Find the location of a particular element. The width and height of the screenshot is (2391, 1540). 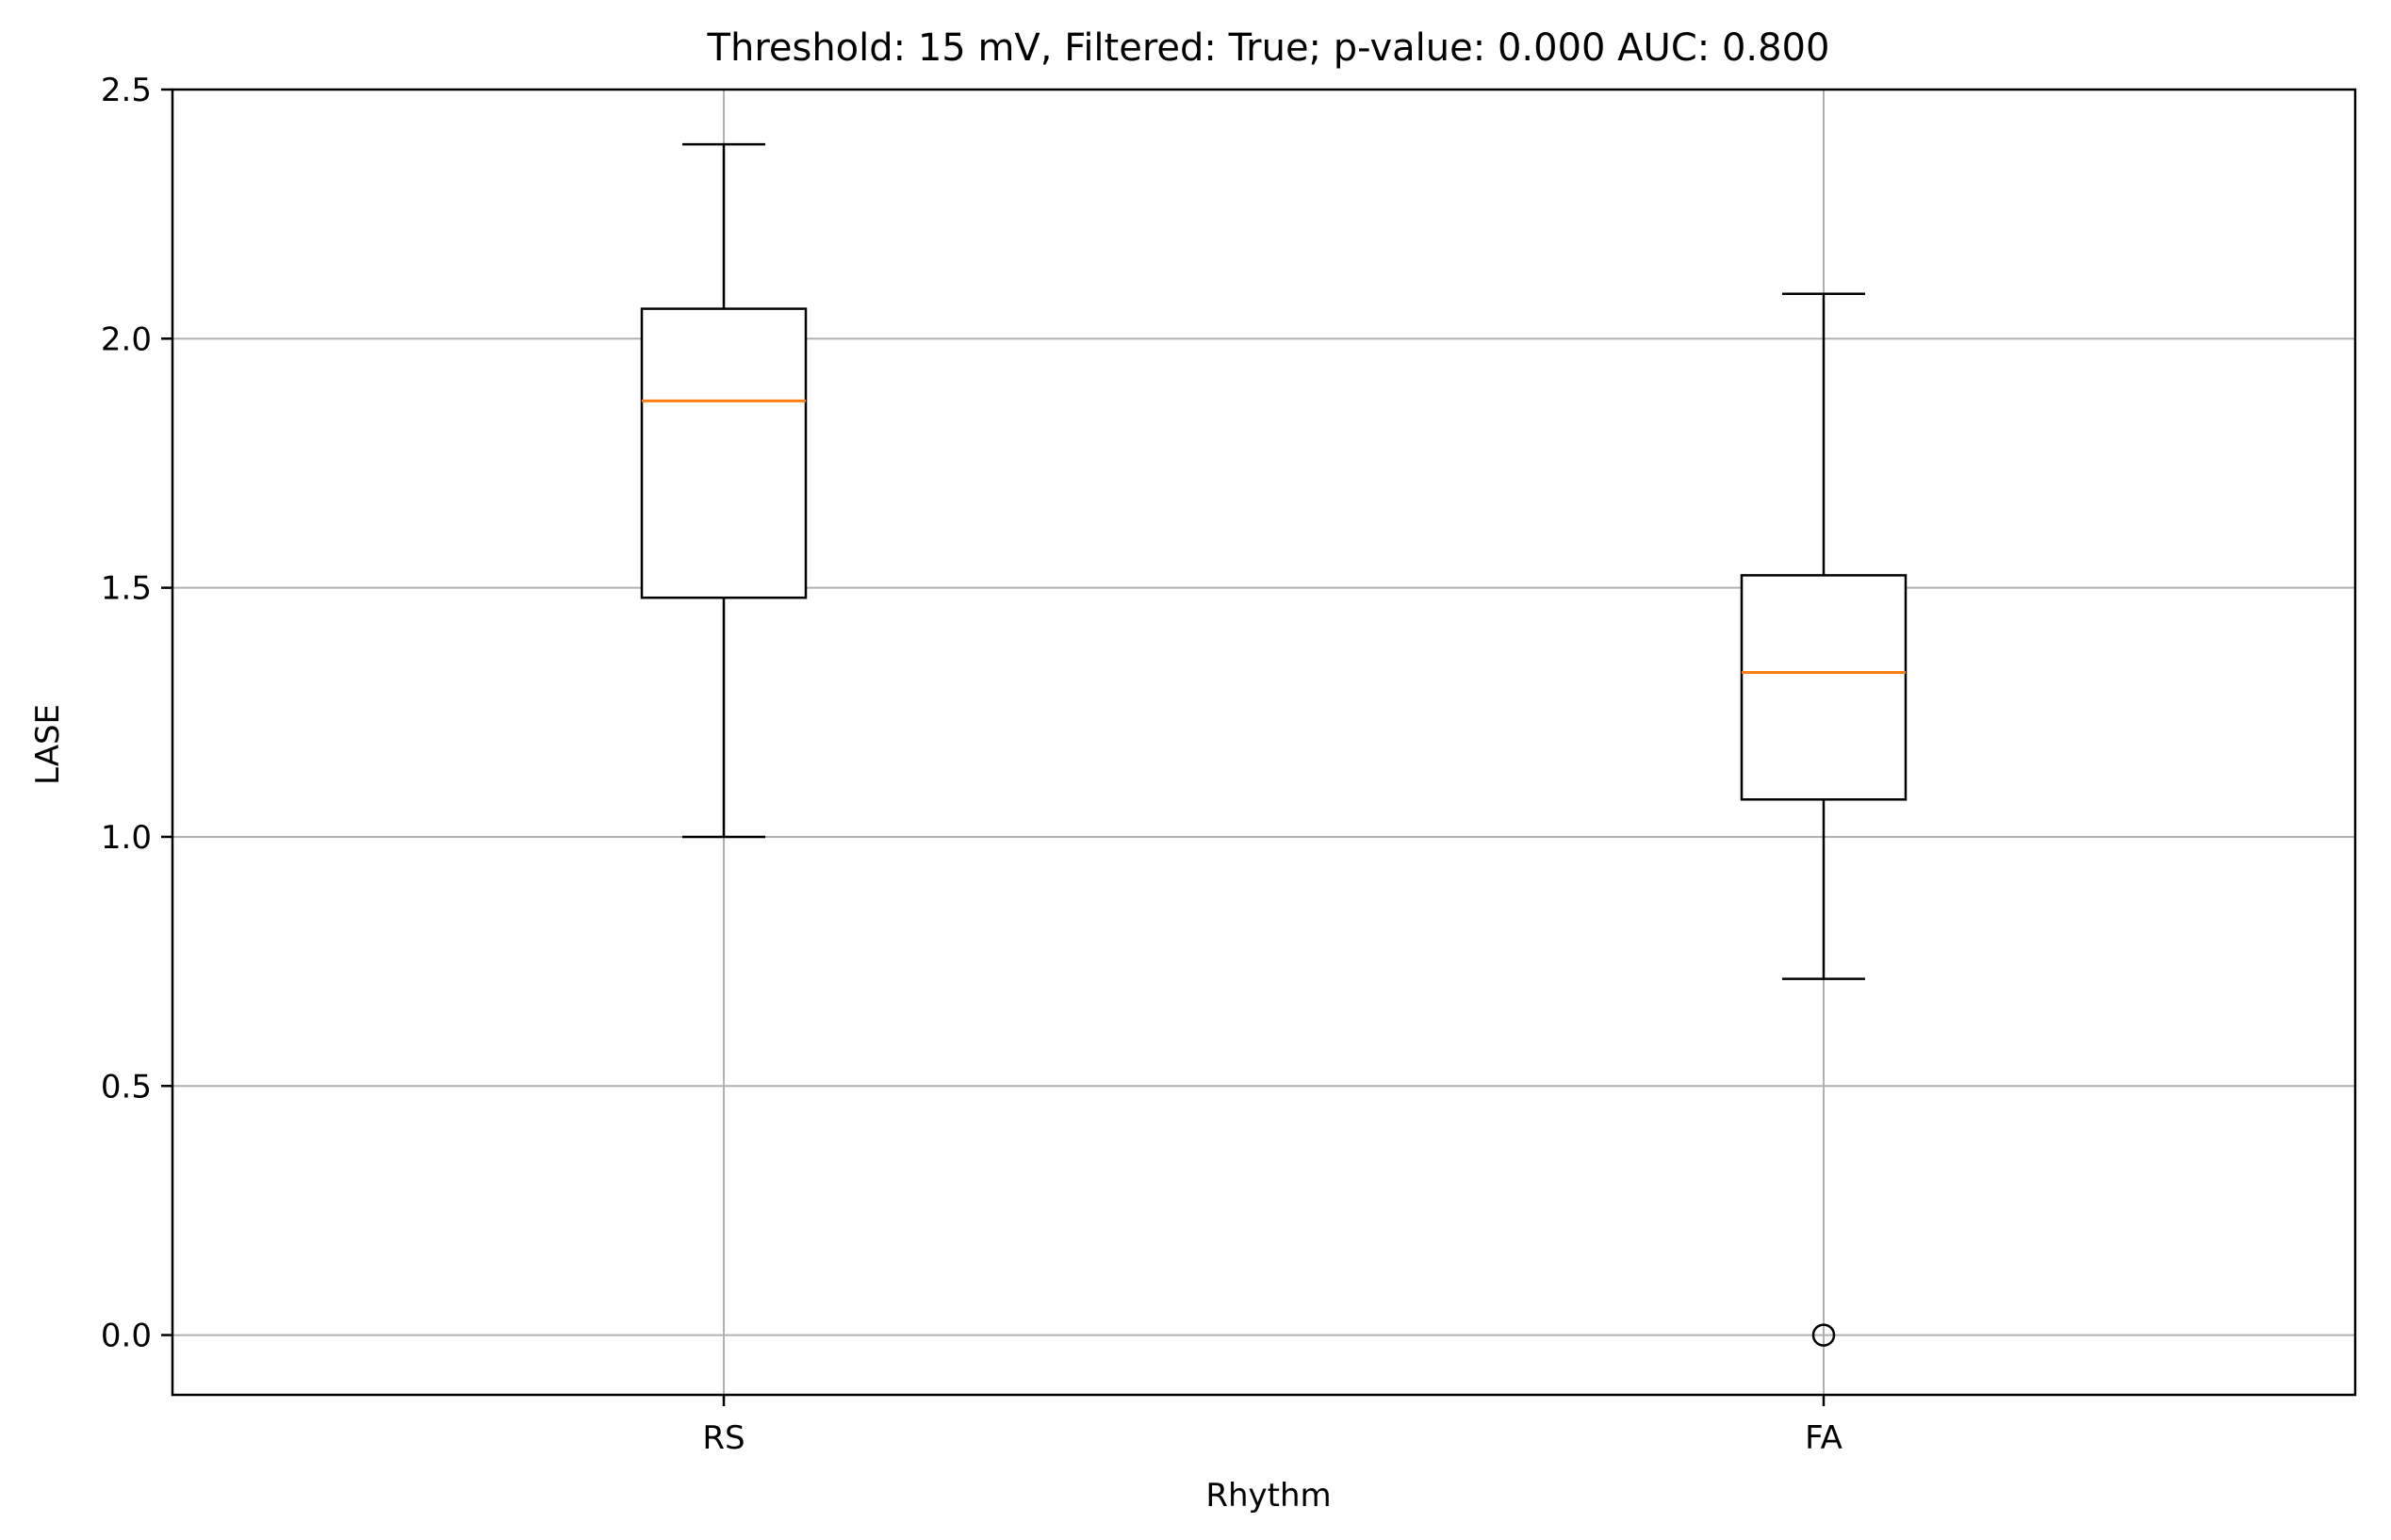

y-tick-label: 2.5 is located at coordinates (126, 90).